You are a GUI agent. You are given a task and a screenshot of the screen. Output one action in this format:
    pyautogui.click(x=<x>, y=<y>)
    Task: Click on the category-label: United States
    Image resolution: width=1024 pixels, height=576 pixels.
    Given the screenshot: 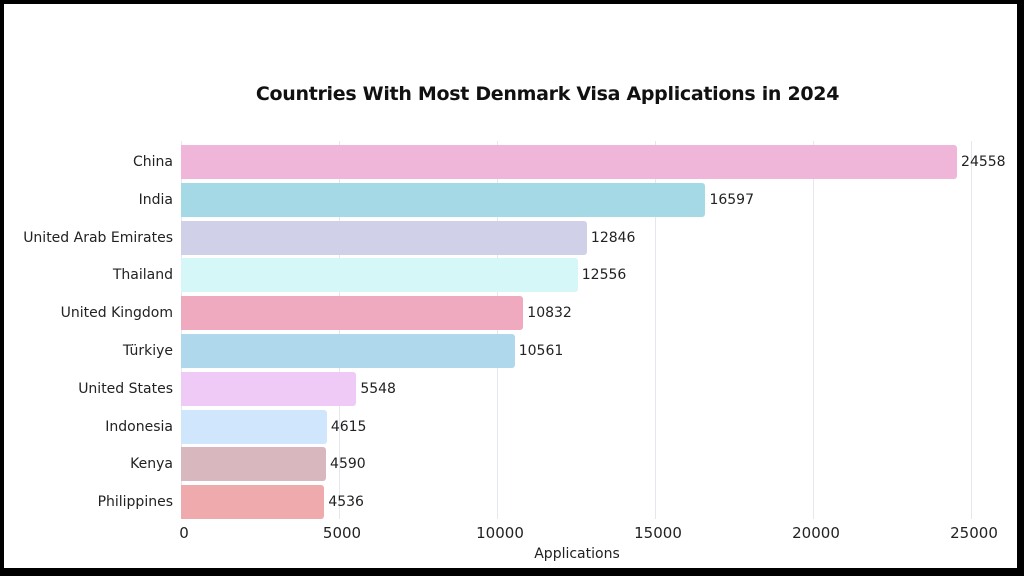 What is the action you would take?
    pyautogui.click(x=125, y=388)
    